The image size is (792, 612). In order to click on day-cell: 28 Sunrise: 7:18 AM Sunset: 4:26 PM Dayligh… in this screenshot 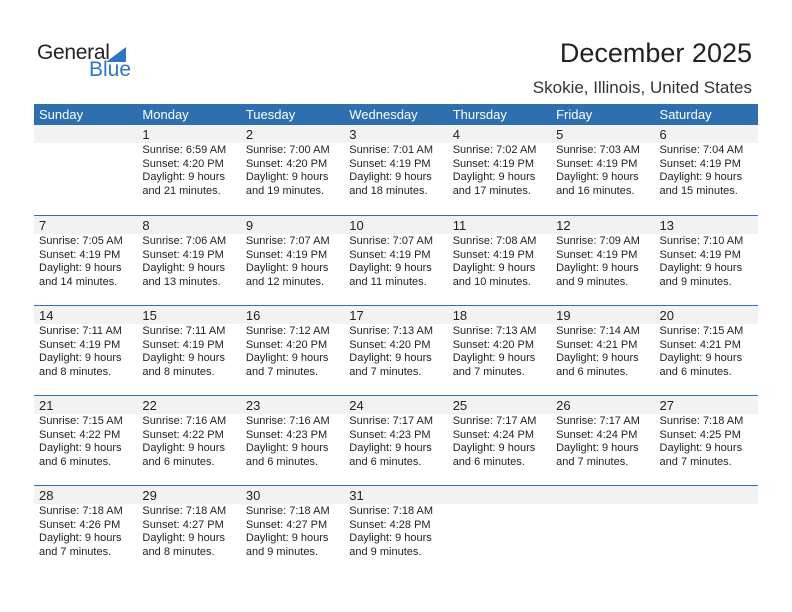, I will do `click(85, 522)`.